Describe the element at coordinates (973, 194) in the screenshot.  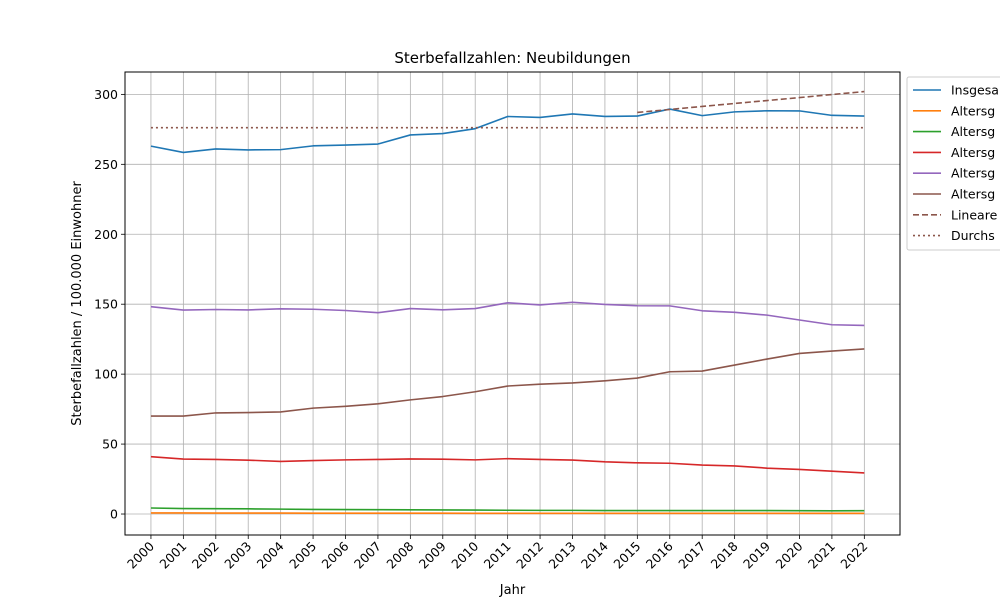
I see `legend-label-5: Altersg` at that location.